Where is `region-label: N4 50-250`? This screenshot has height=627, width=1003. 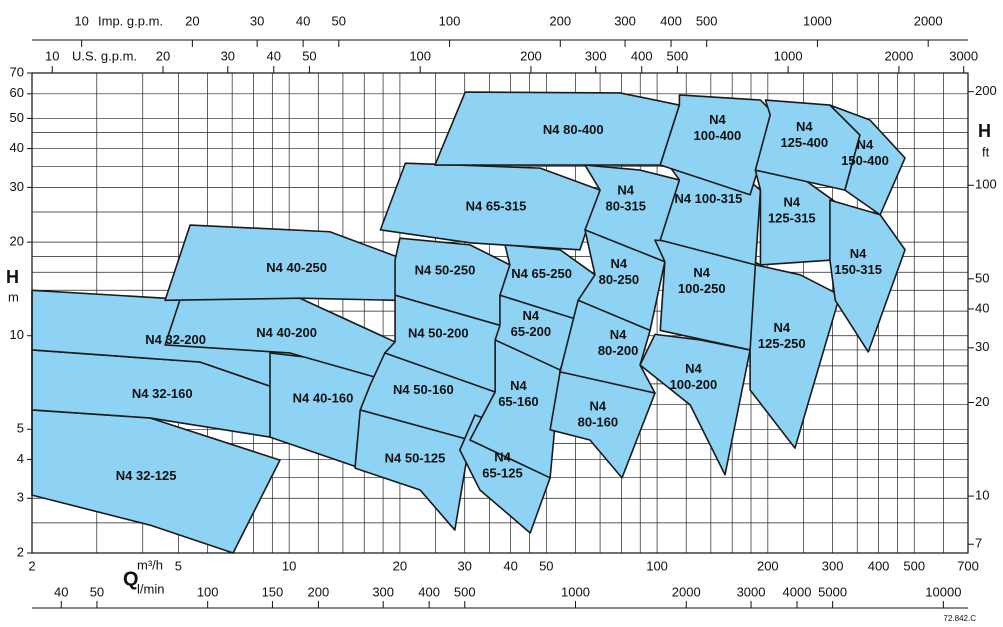
region-label: N4 50-250 is located at coordinates (445, 270).